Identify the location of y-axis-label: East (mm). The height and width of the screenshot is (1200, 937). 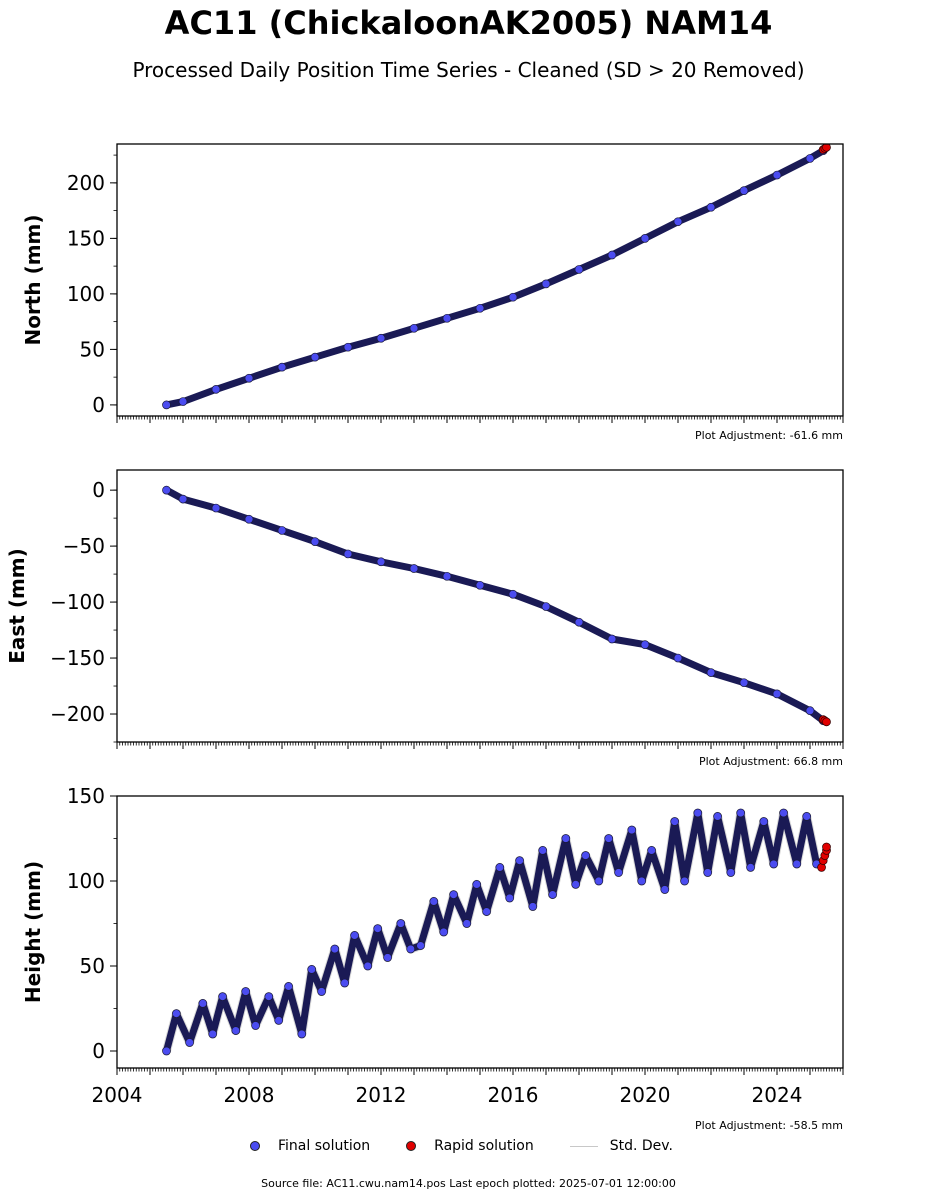
(17, 606).